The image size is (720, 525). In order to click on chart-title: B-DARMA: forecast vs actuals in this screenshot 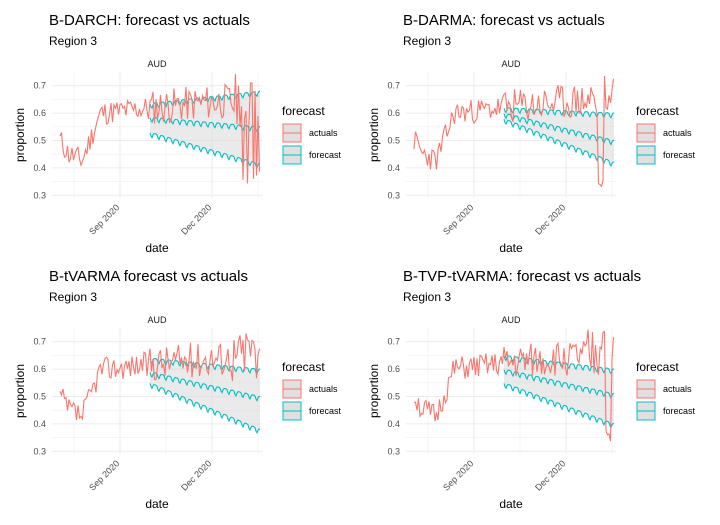, I will do `click(504, 20)`.